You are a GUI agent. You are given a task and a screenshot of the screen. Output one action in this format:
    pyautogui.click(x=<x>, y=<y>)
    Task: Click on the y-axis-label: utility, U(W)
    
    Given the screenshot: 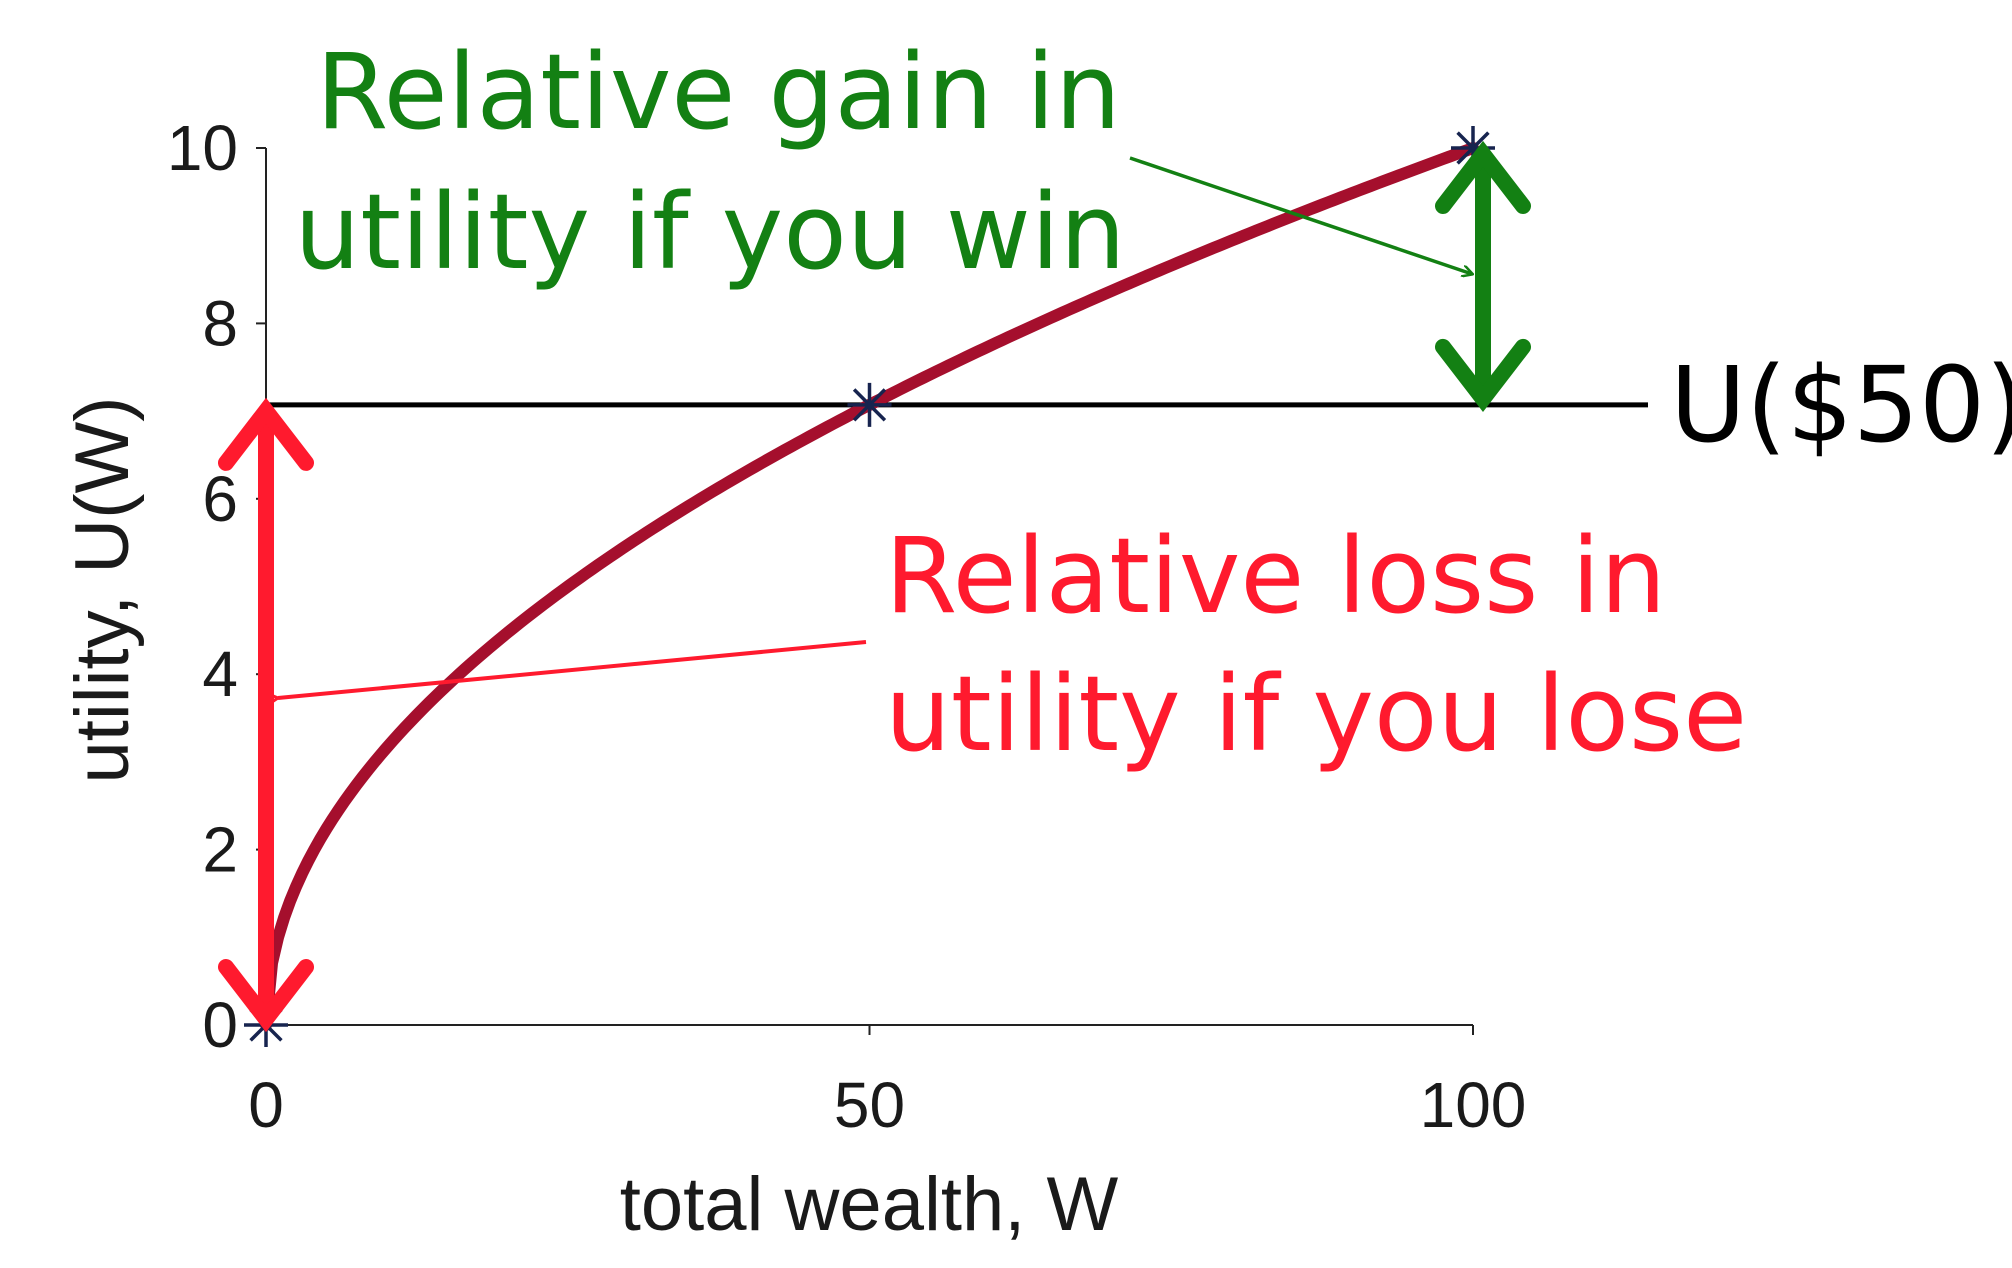 What is the action you would take?
    pyautogui.click(x=102, y=590)
    